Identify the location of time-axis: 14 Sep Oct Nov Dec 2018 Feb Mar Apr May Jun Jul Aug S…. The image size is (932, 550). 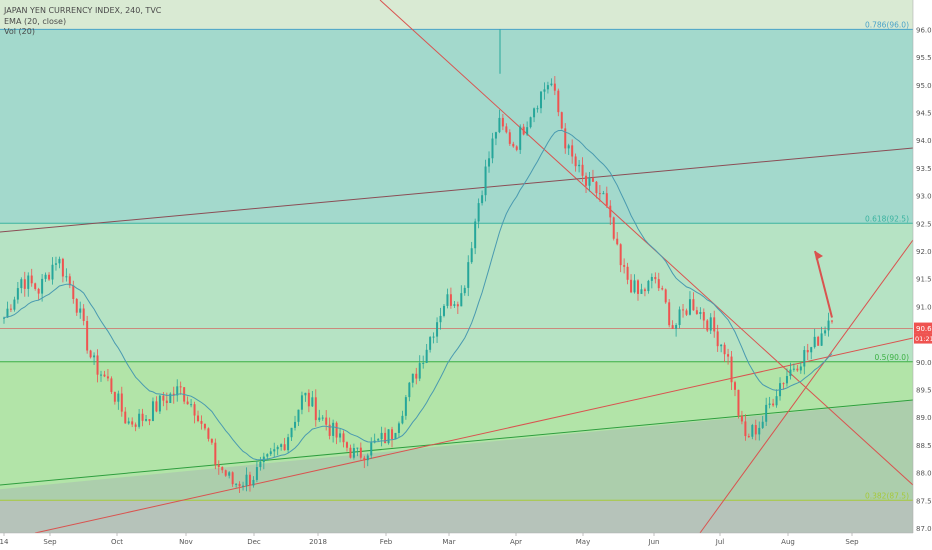
(466, 541).